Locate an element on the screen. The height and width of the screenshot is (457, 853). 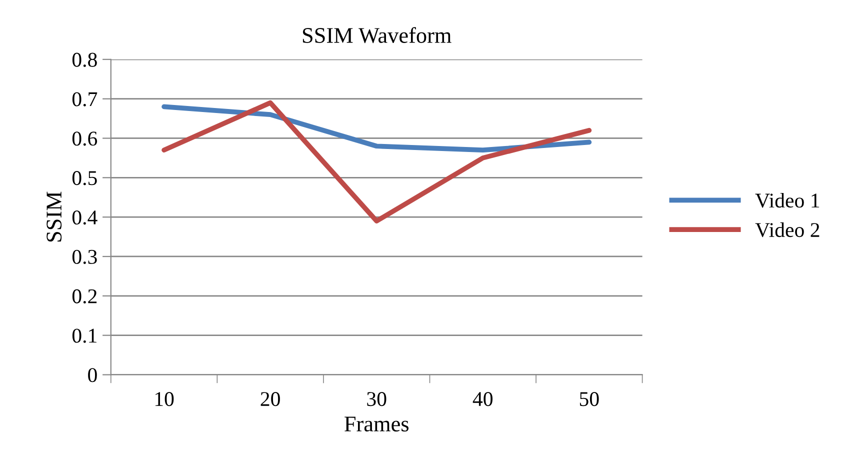
y-tick-label: 0.3 is located at coordinates (84, 257).